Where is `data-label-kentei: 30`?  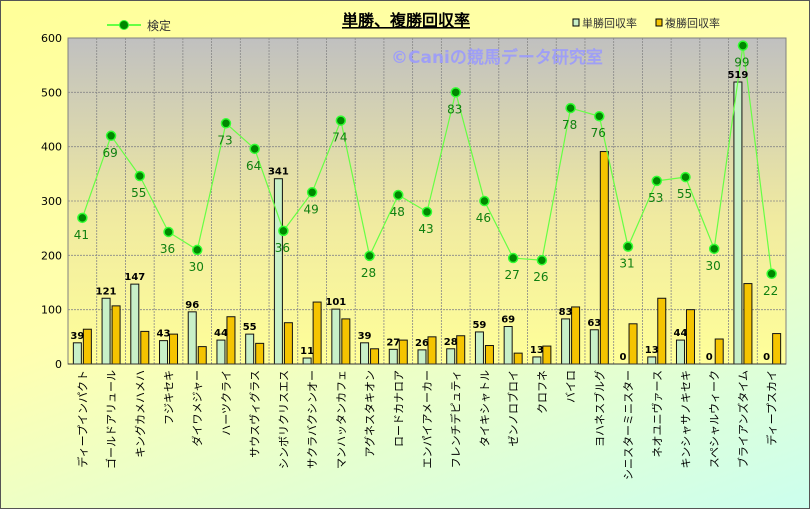
data-label-kentei: 30 is located at coordinates (196, 267).